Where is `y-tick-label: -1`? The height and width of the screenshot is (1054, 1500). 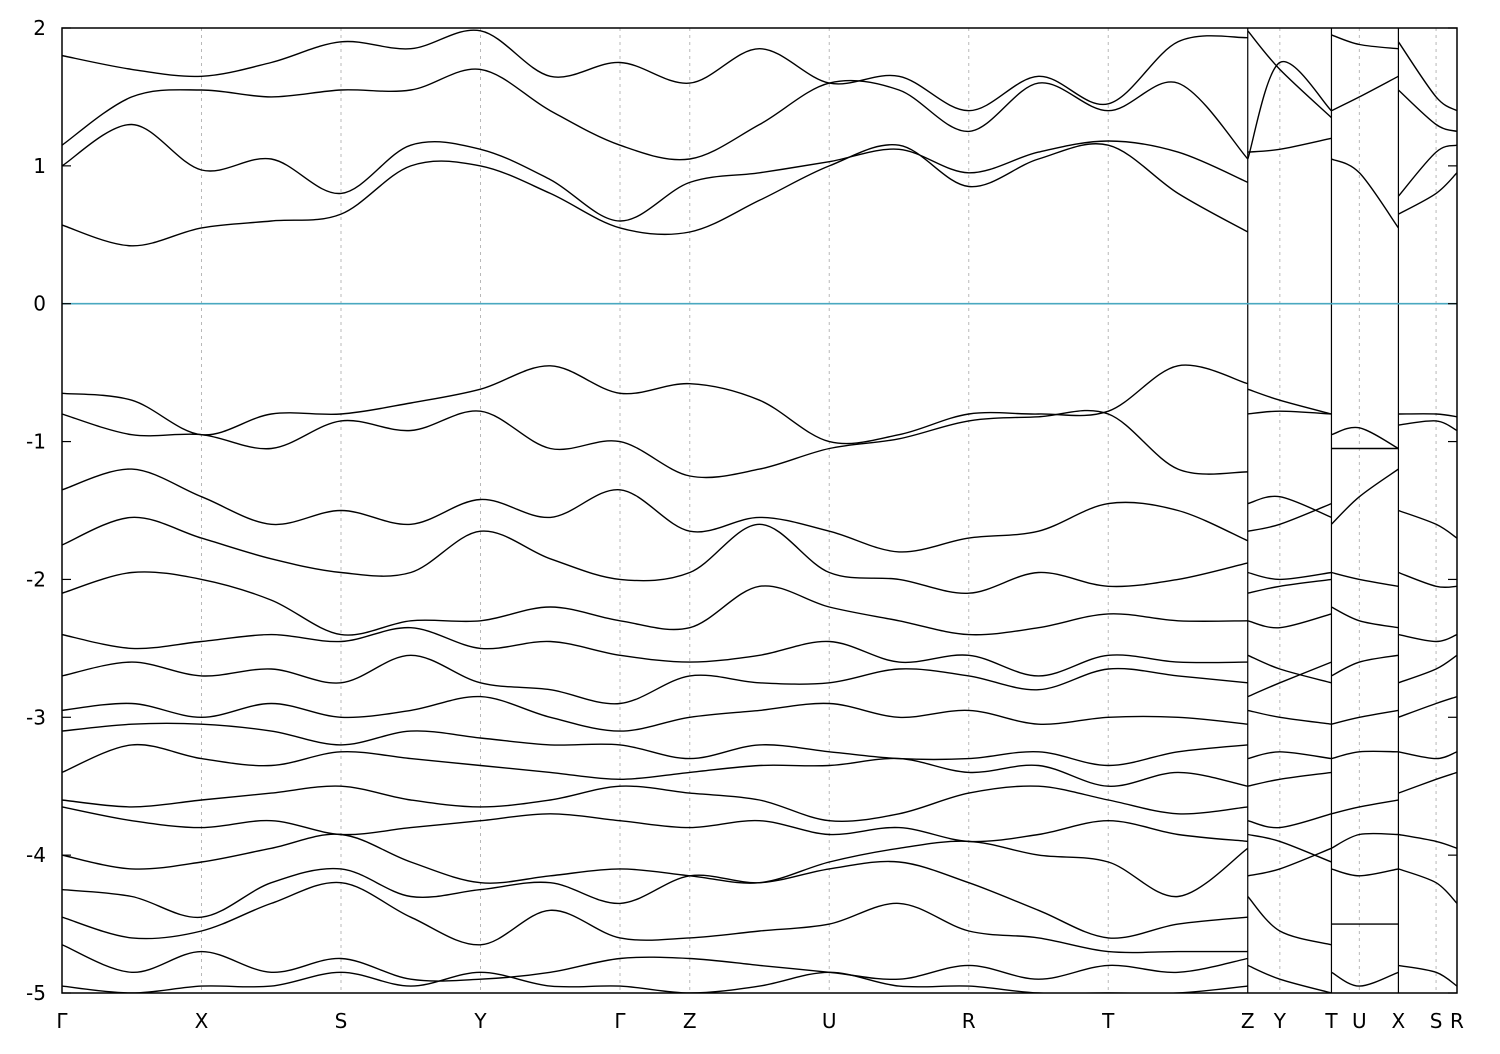
y-tick-label: -1 is located at coordinates (36, 442).